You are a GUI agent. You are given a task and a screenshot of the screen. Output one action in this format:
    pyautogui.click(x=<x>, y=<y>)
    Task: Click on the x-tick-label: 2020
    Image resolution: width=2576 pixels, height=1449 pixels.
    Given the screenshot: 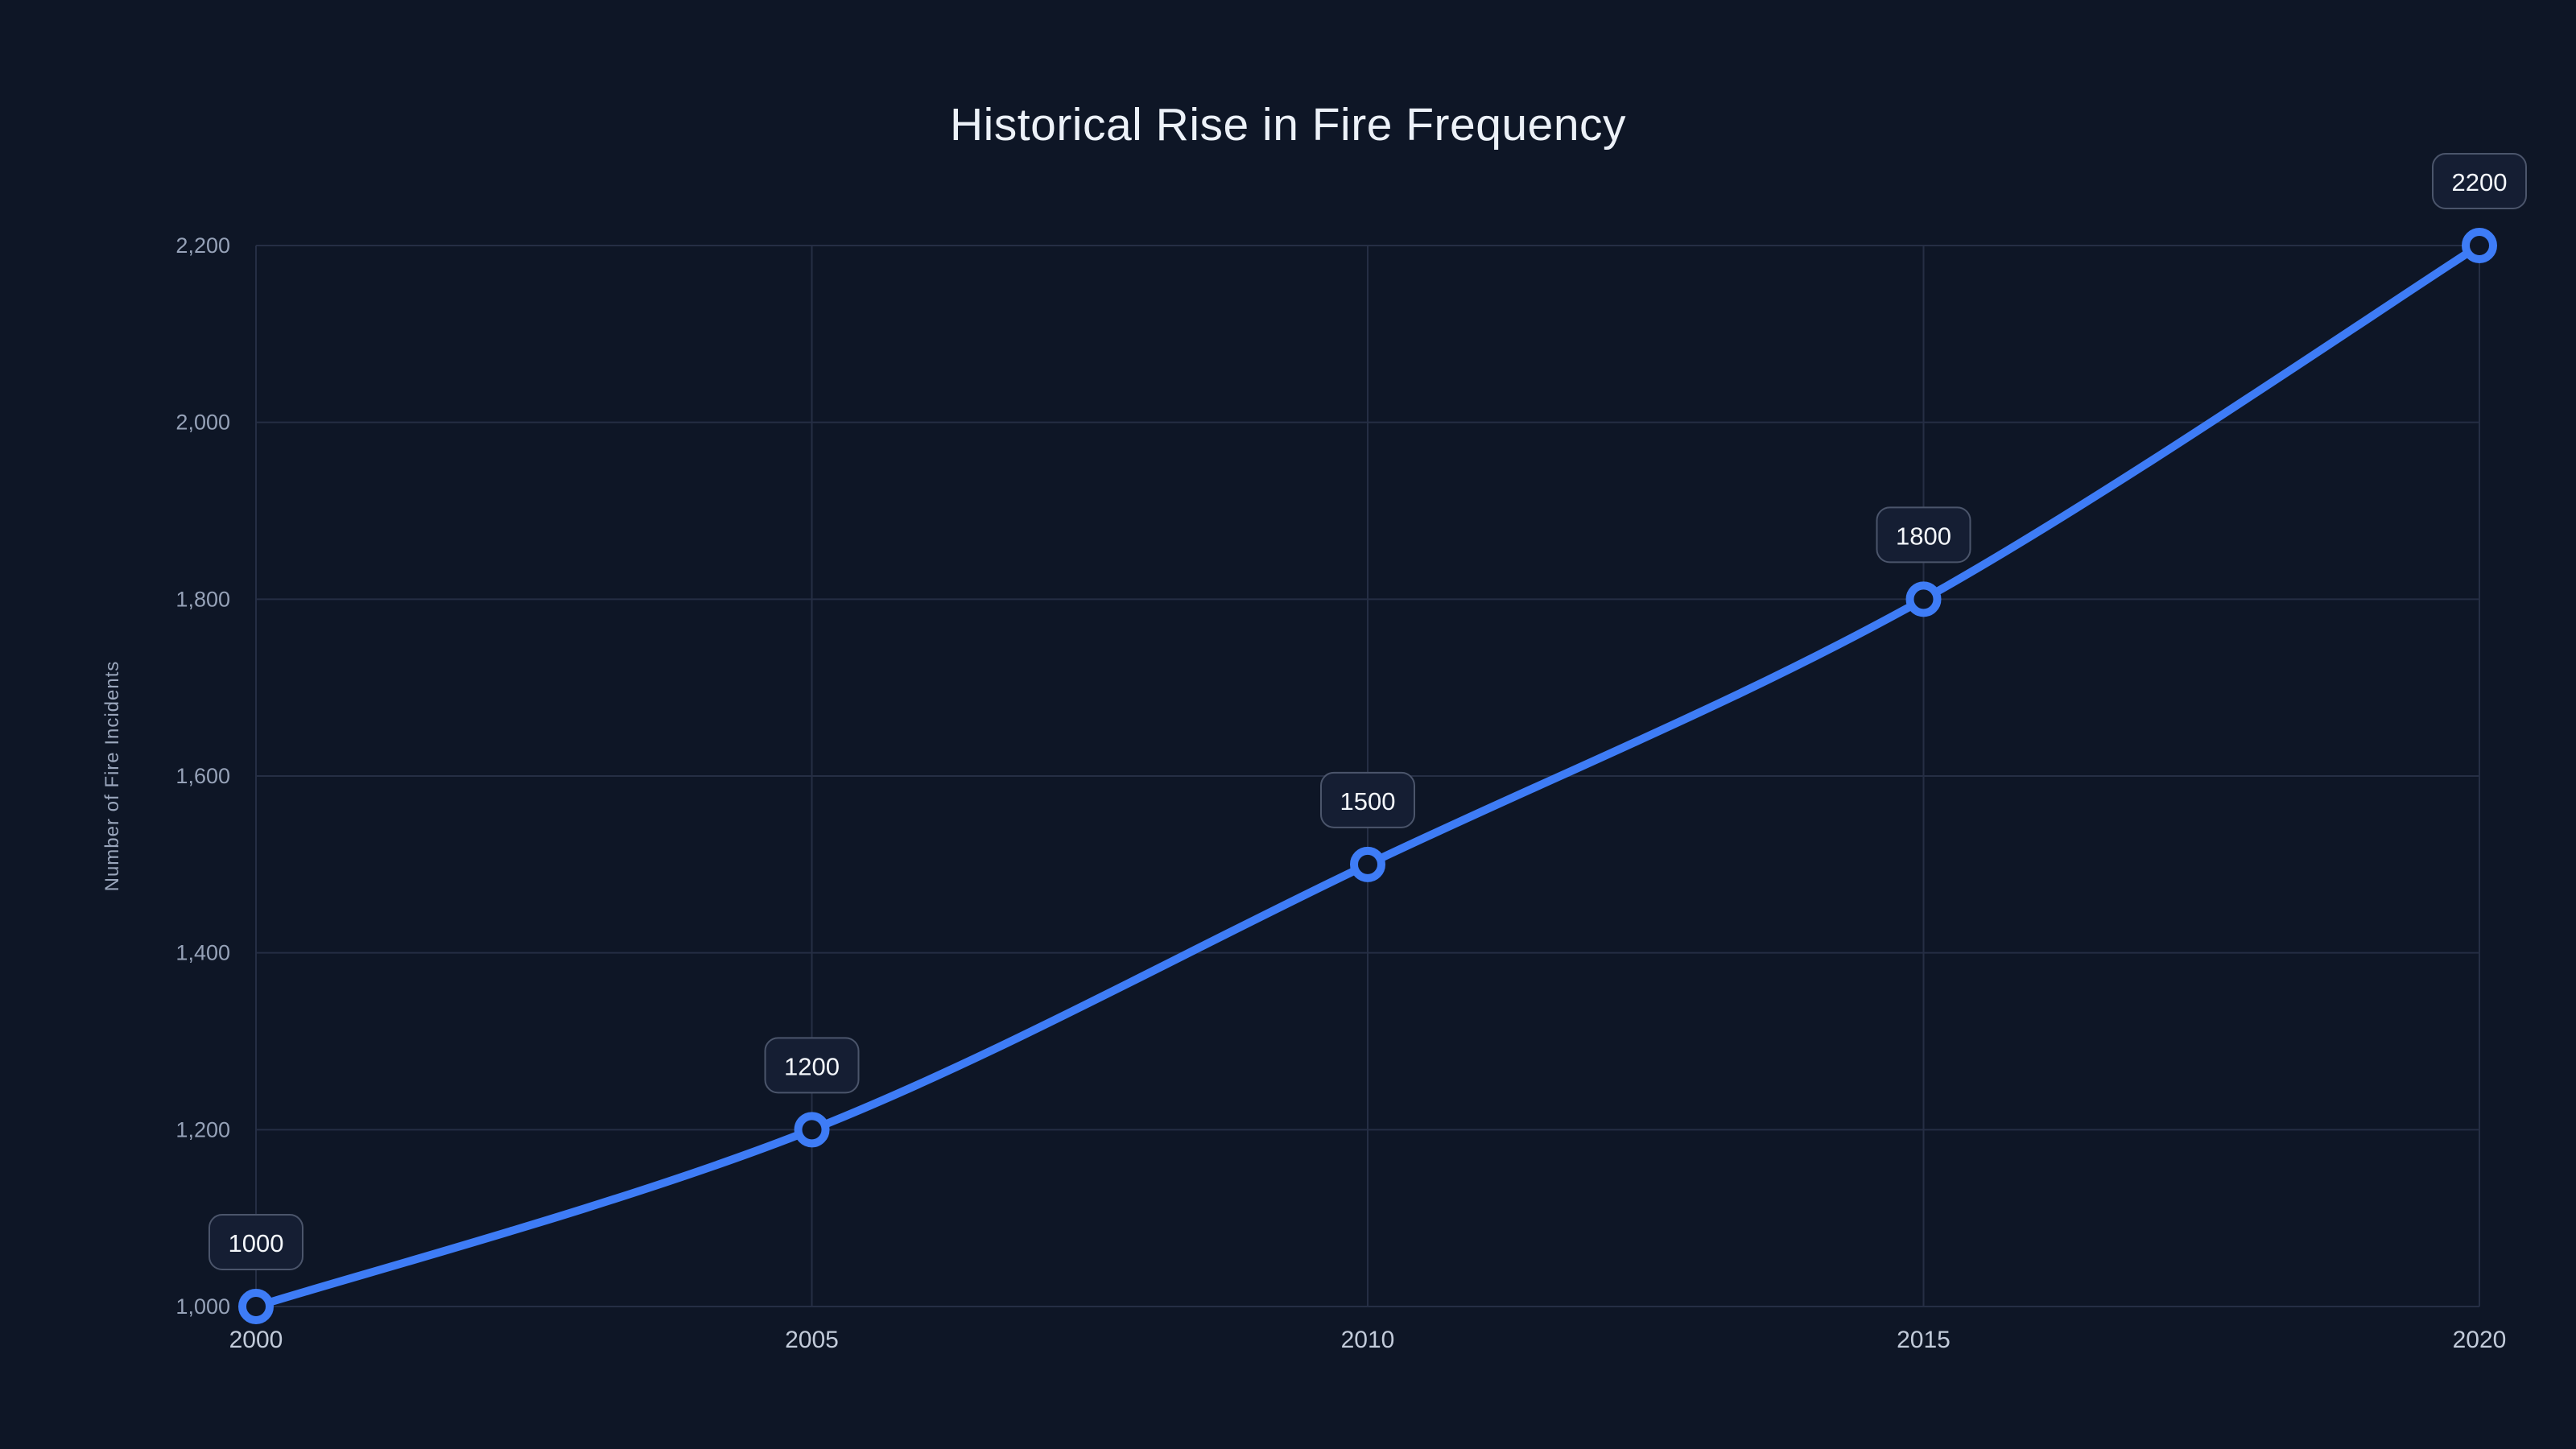 What is the action you would take?
    pyautogui.click(x=2480, y=1340)
    